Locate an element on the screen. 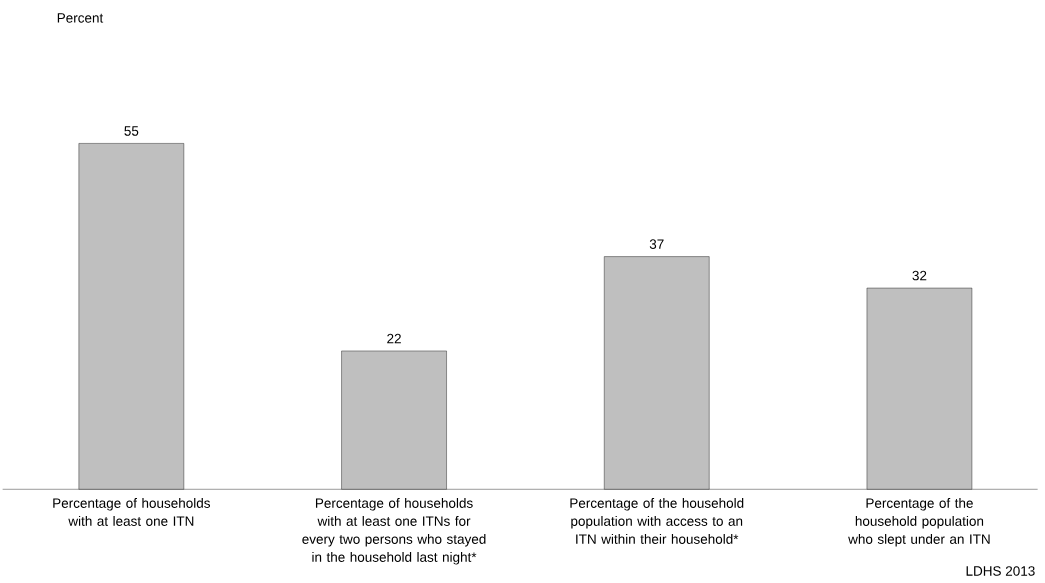 The image size is (1045, 583). data-label: 37 is located at coordinates (656, 244).